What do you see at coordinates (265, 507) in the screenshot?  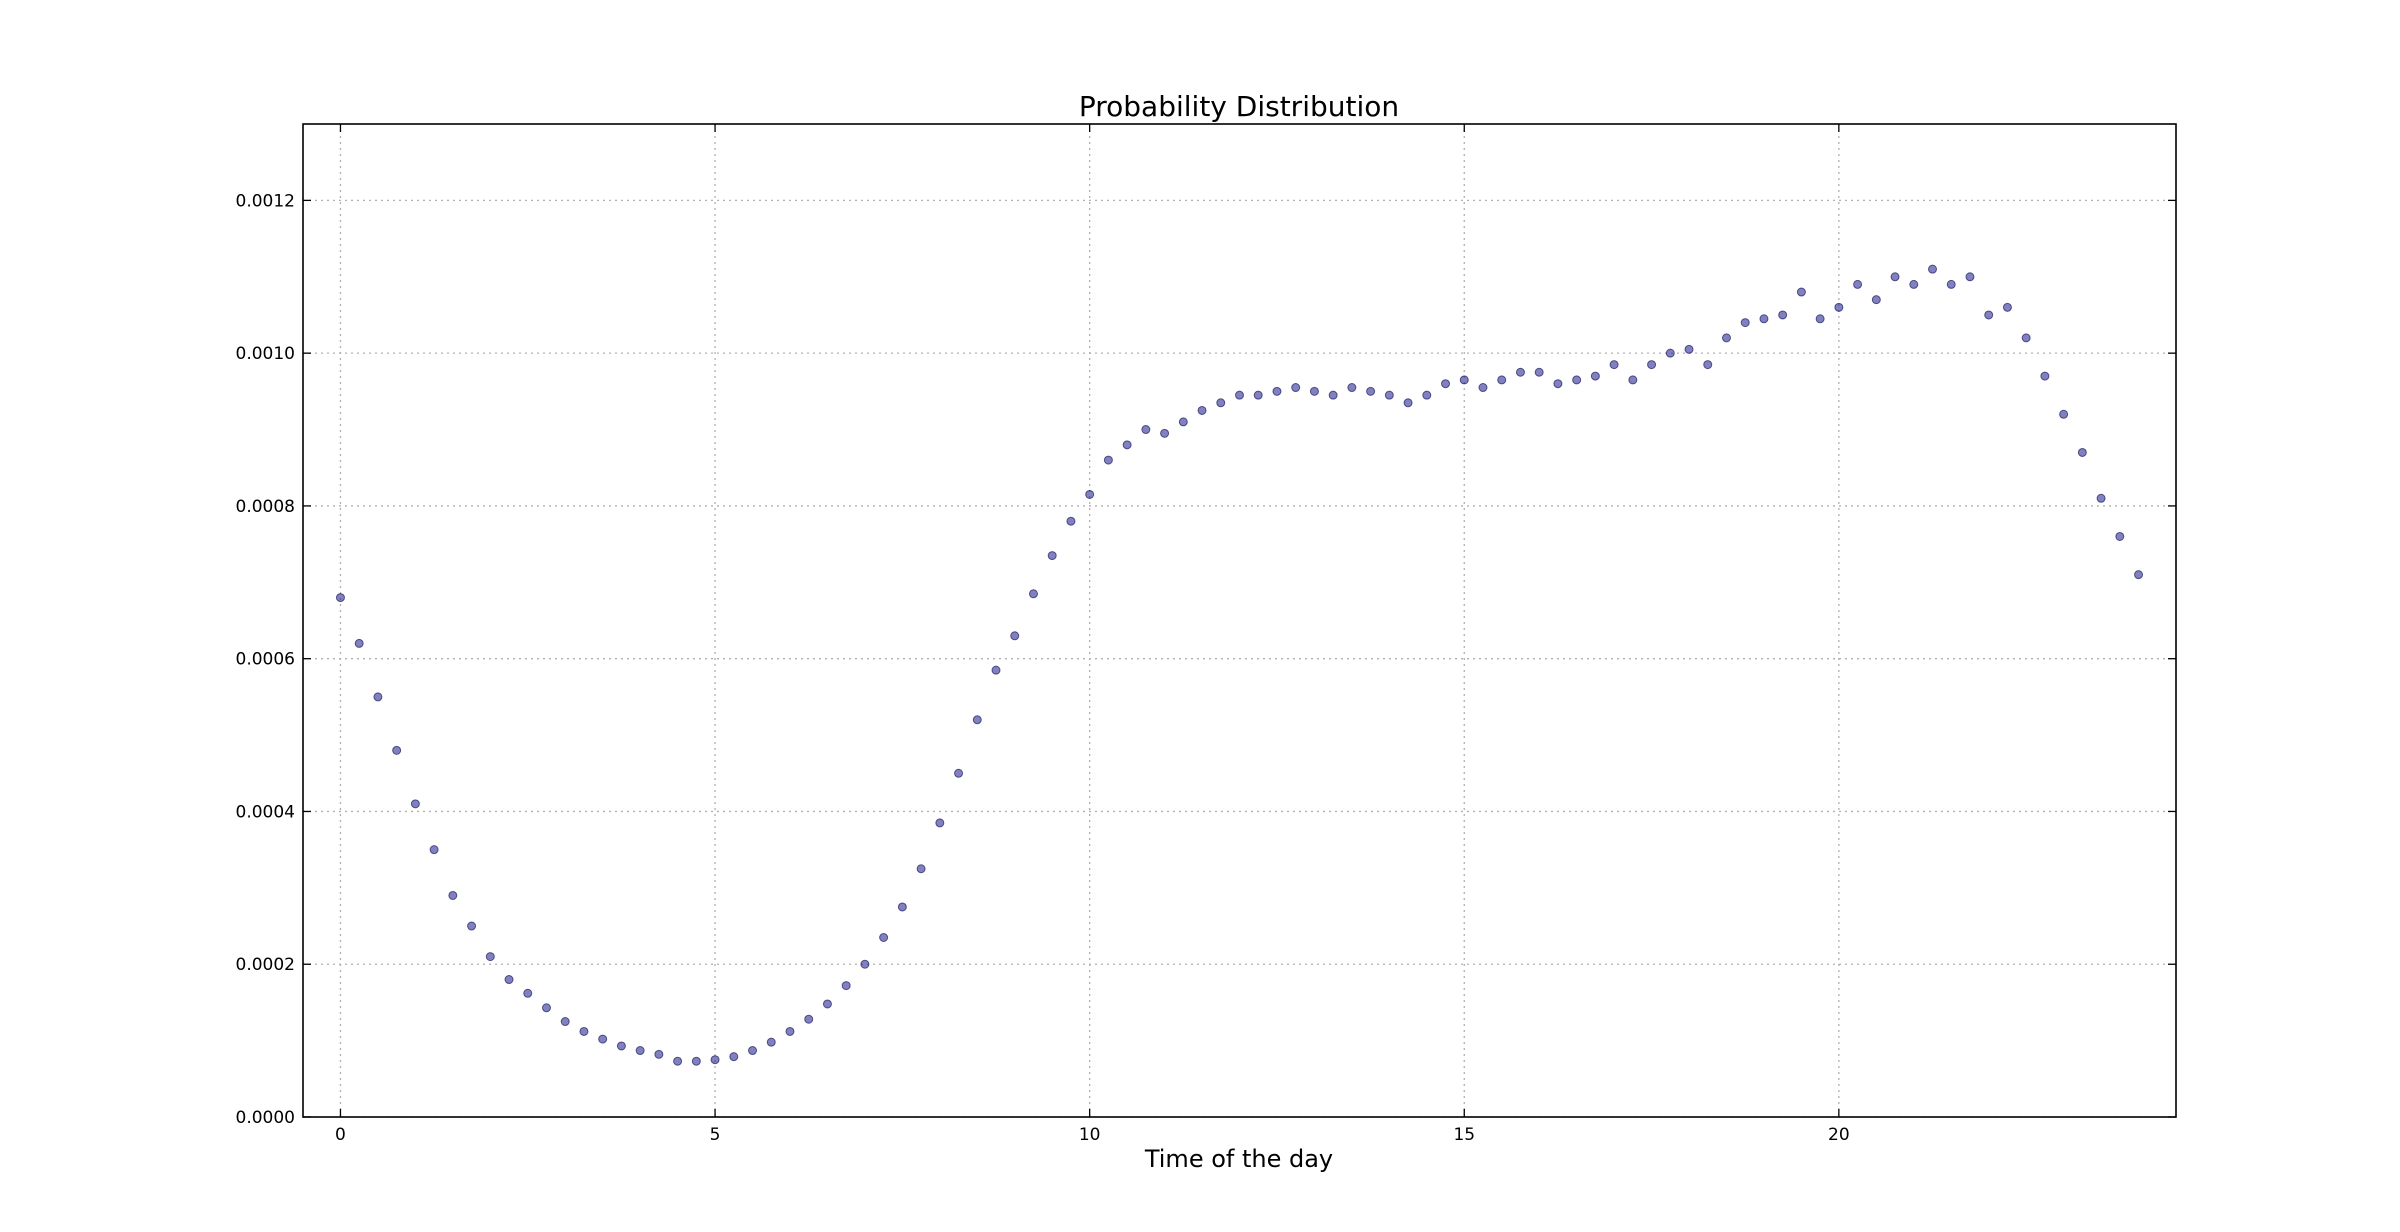 I see `y-tick-label: 0.0008` at bounding box center [265, 507].